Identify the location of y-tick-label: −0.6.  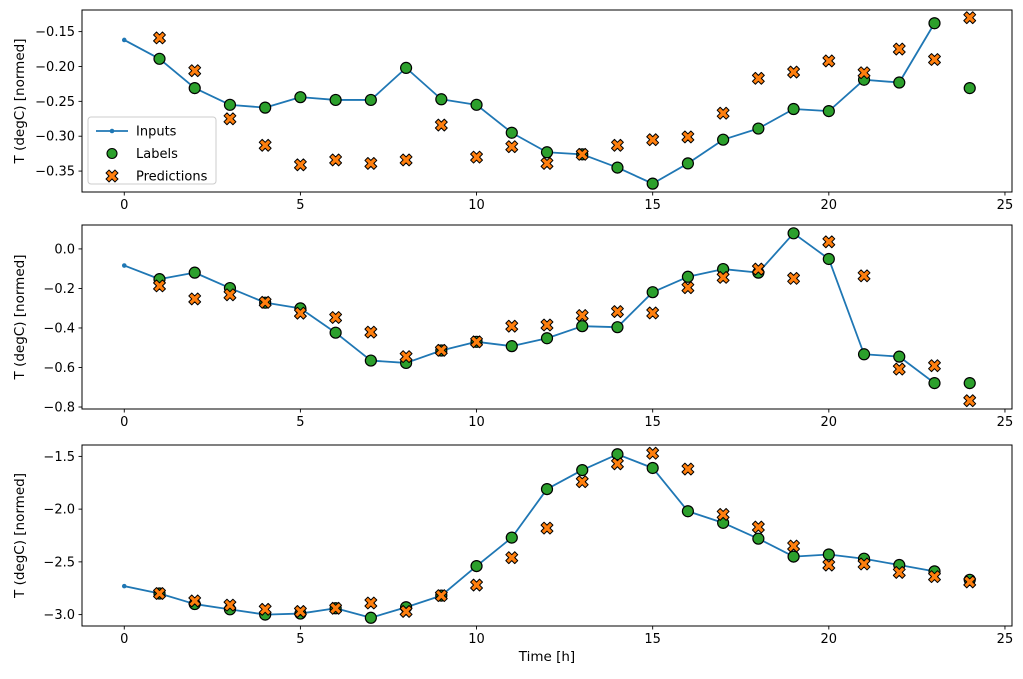
(59, 368).